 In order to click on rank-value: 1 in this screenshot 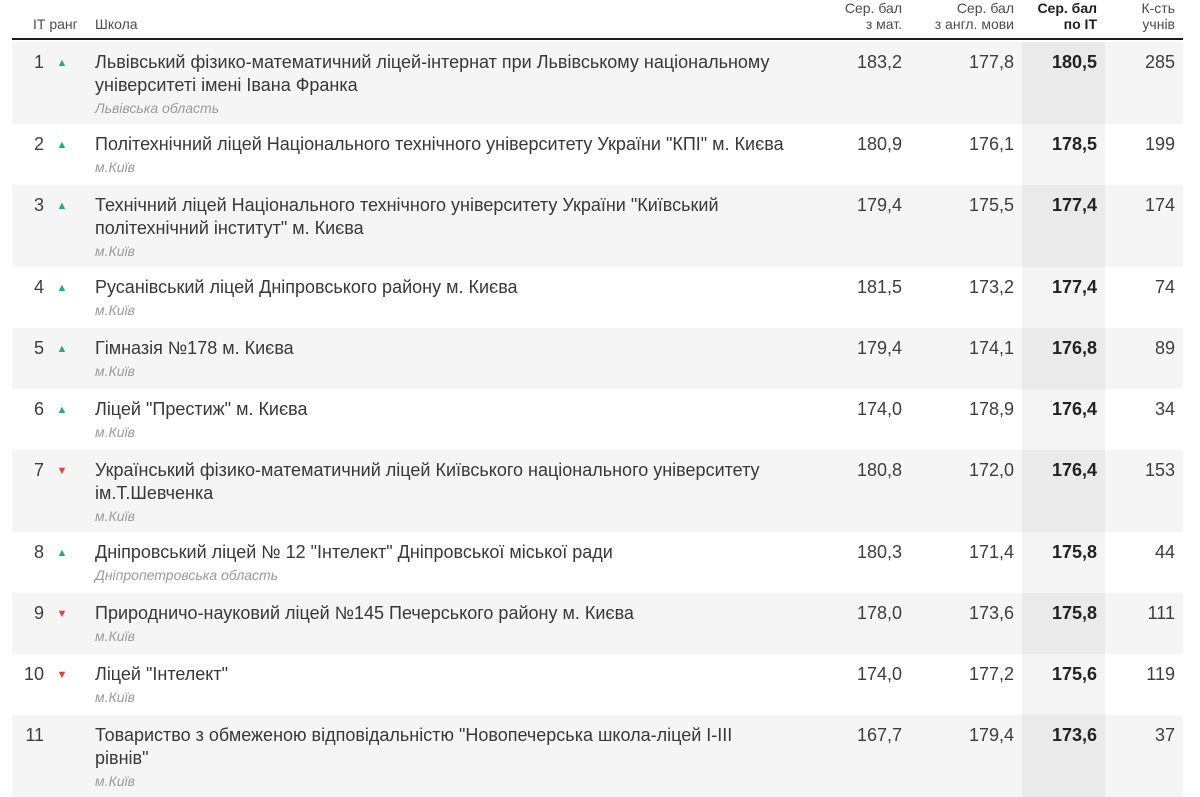, I will do `click(38, 62)`.